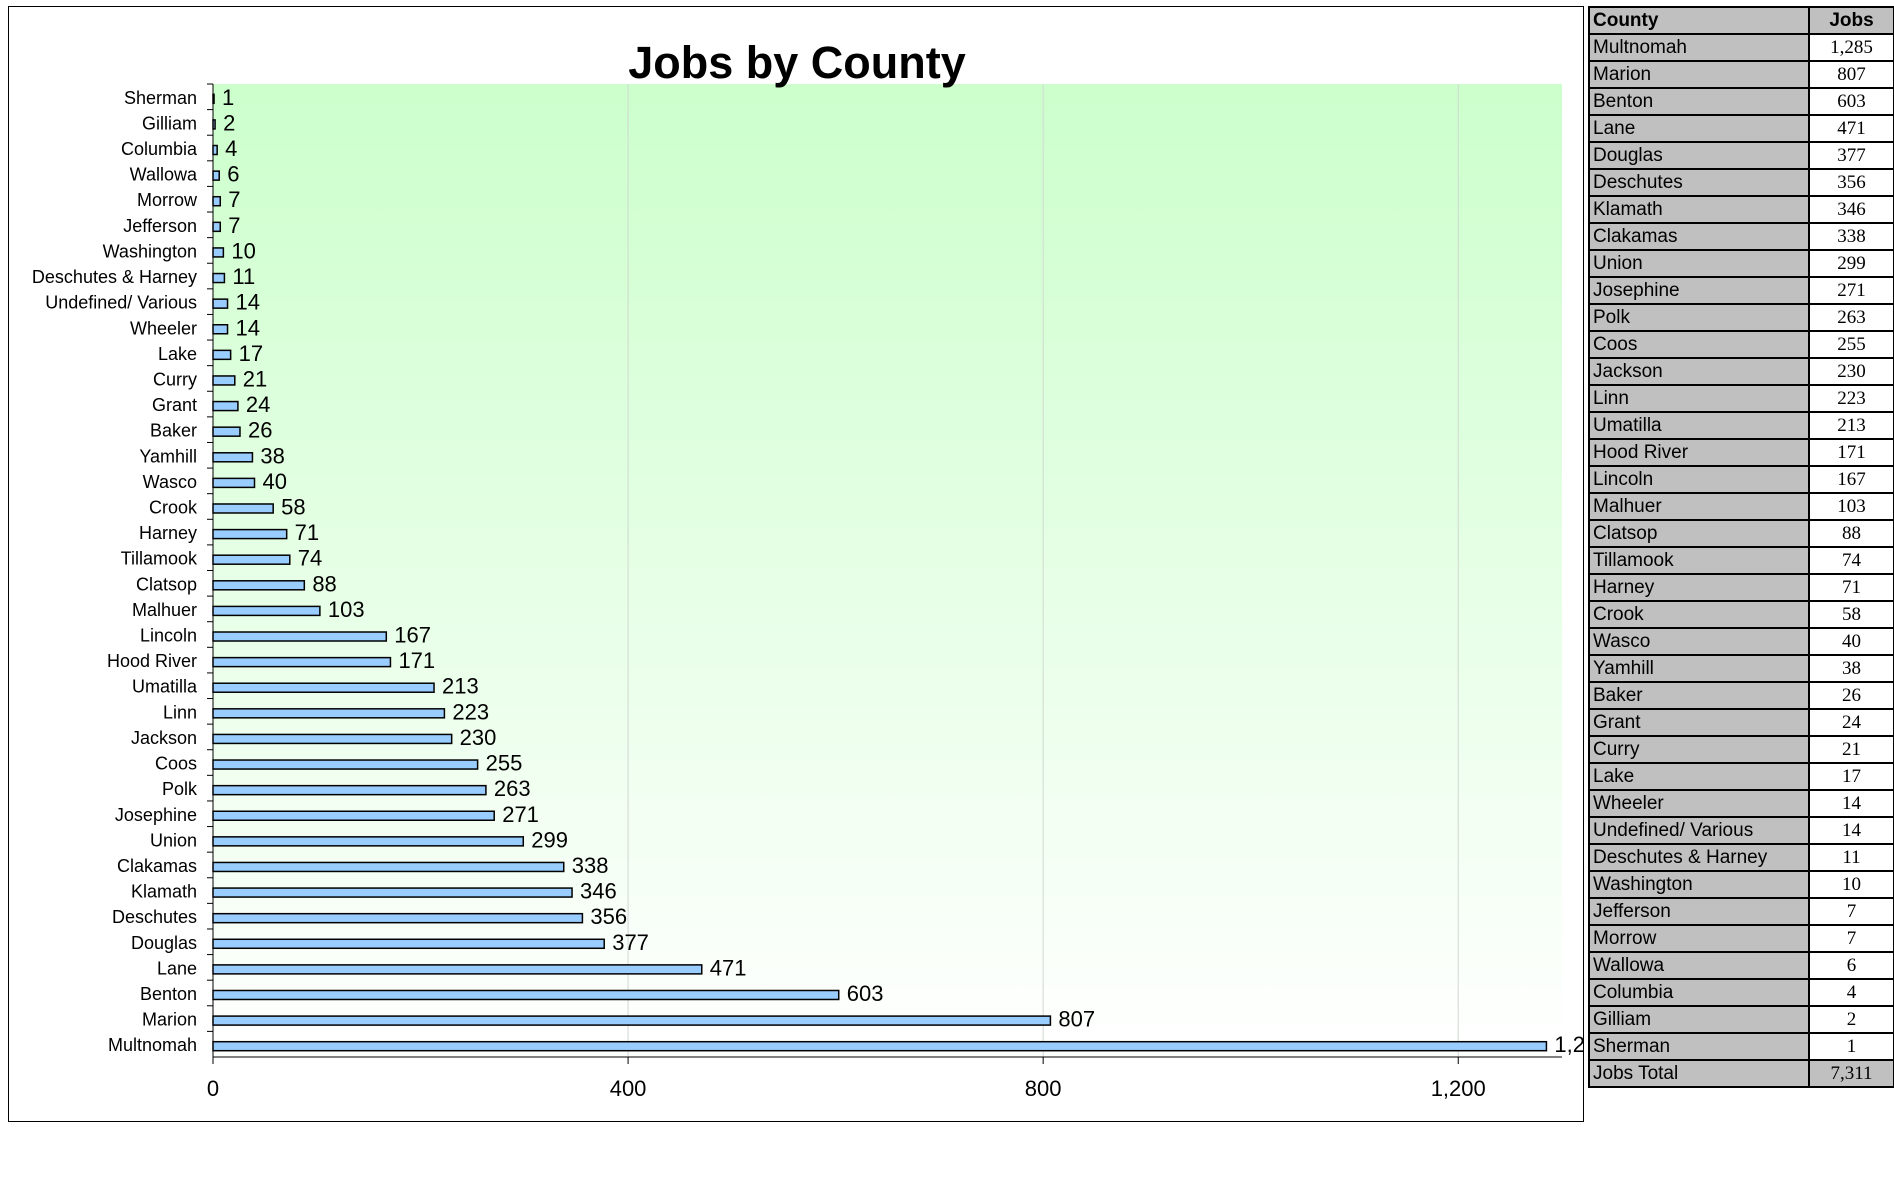 The image size is (1894, 1178). What do you see at coordinates (608, 916) in the screenshot?
I see `data-label: 356` at bounding box center [608, 916].